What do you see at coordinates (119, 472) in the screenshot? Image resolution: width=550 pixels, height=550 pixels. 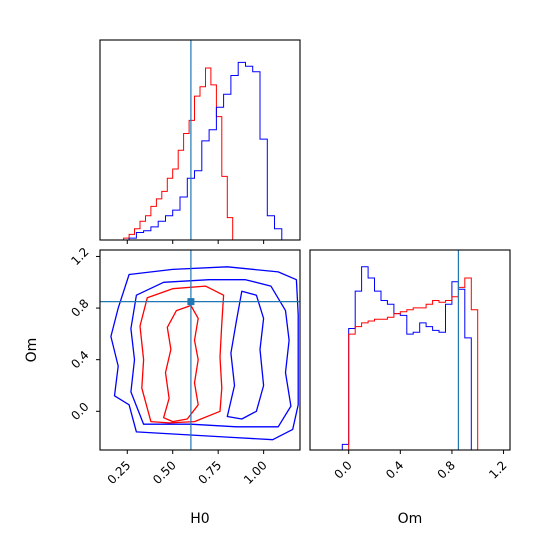 I see `x-tick-label: 0.25` at bounding box center [119, 472].